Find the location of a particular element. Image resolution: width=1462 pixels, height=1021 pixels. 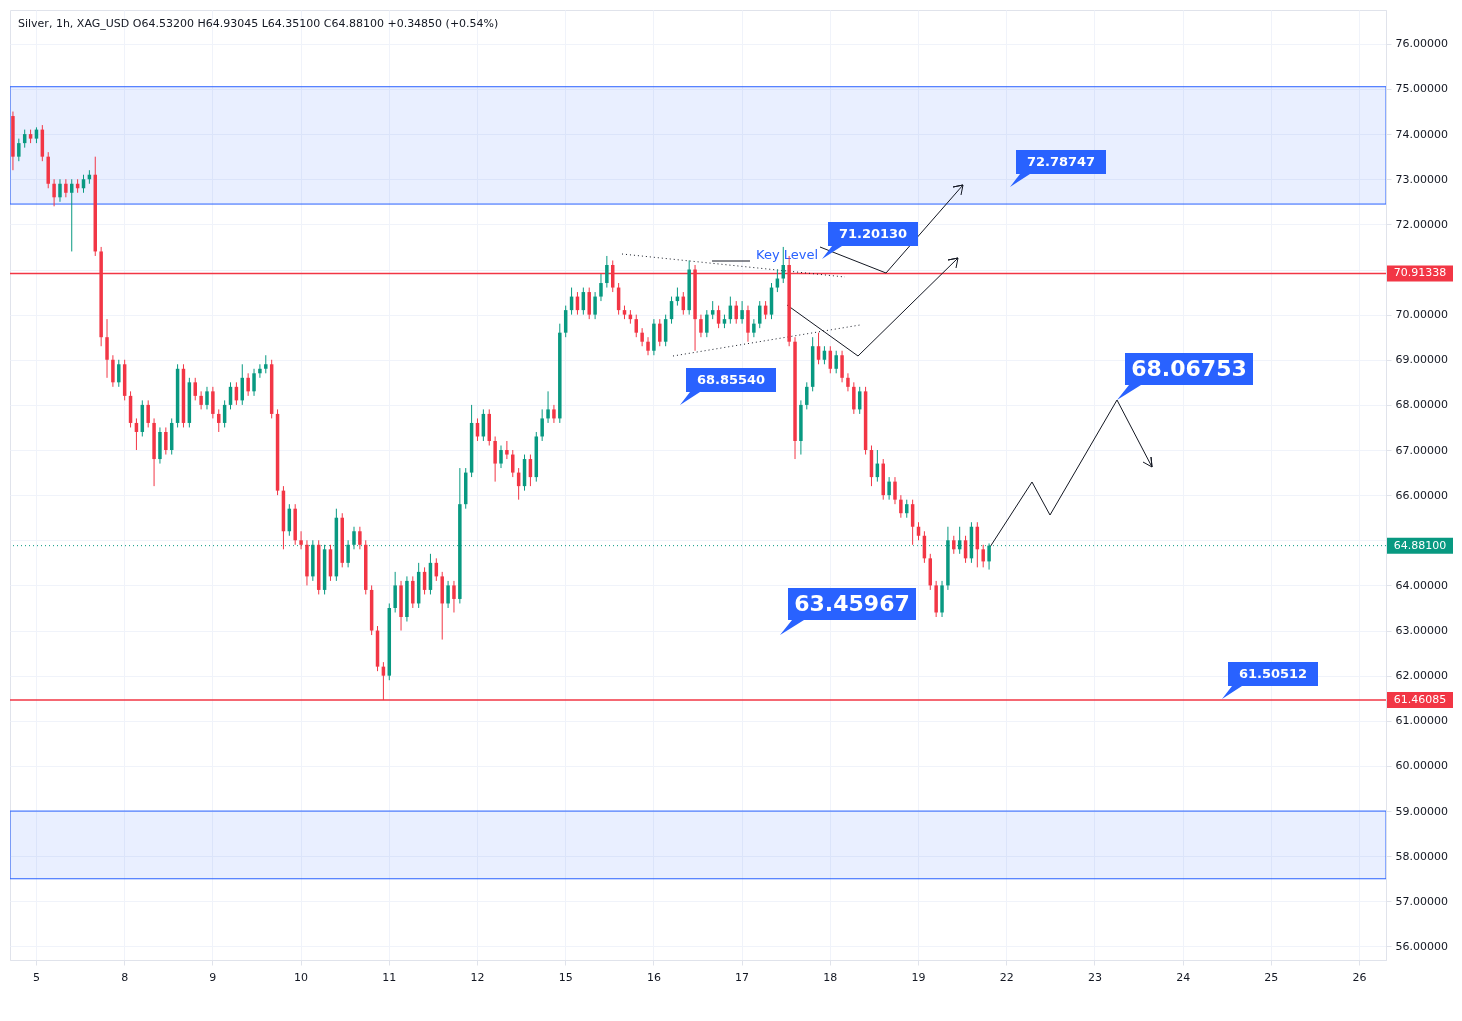

y-tick-label: 73.00000 is located at coordinates (1421, 179).